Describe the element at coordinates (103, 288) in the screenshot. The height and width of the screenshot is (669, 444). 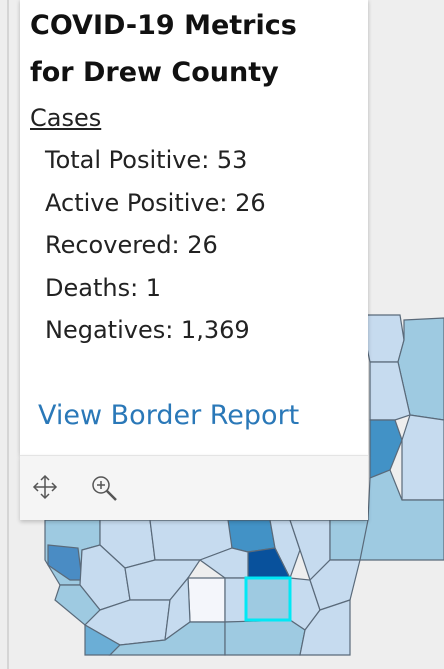
I see `metric: Deaths: 1` at that location.